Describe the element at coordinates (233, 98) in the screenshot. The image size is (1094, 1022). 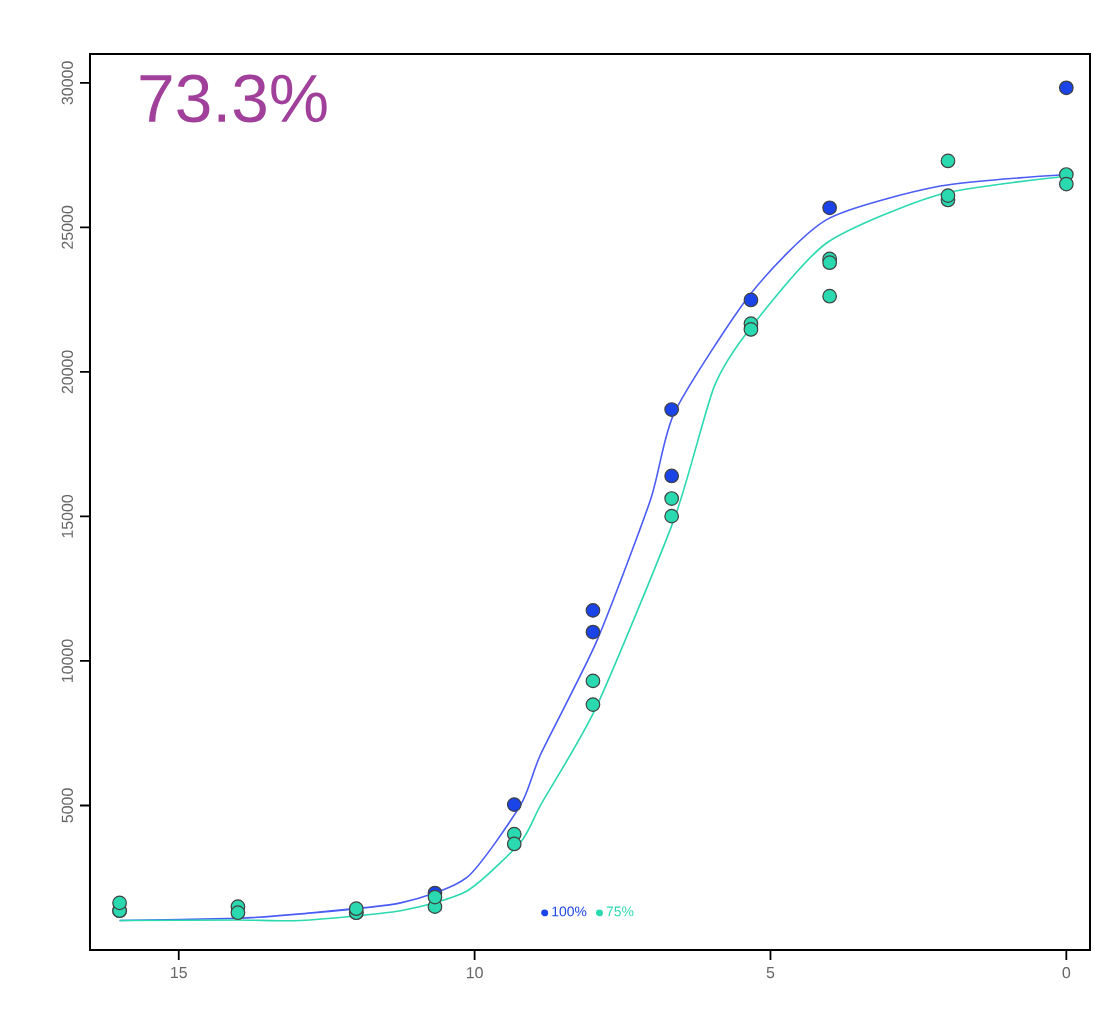
I see `annotation: 73.3%` at that location.